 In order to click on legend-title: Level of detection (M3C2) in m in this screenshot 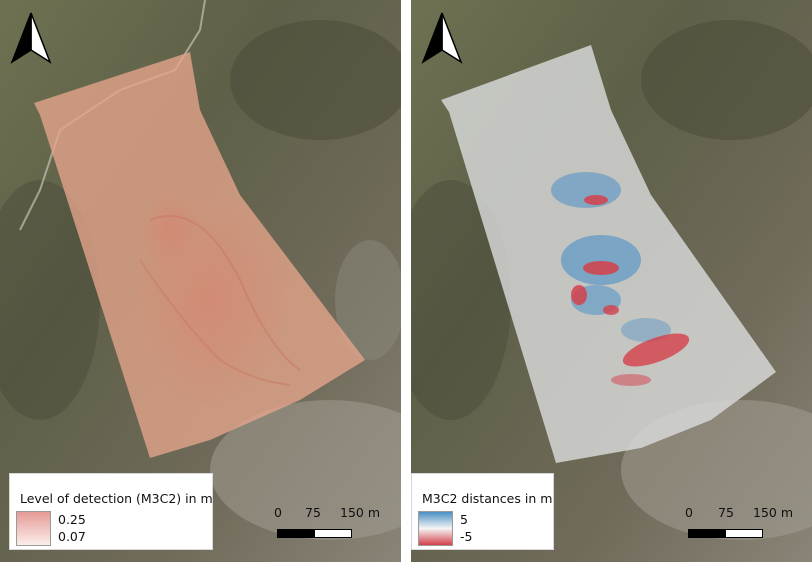, I will do `click(116, 498)`.